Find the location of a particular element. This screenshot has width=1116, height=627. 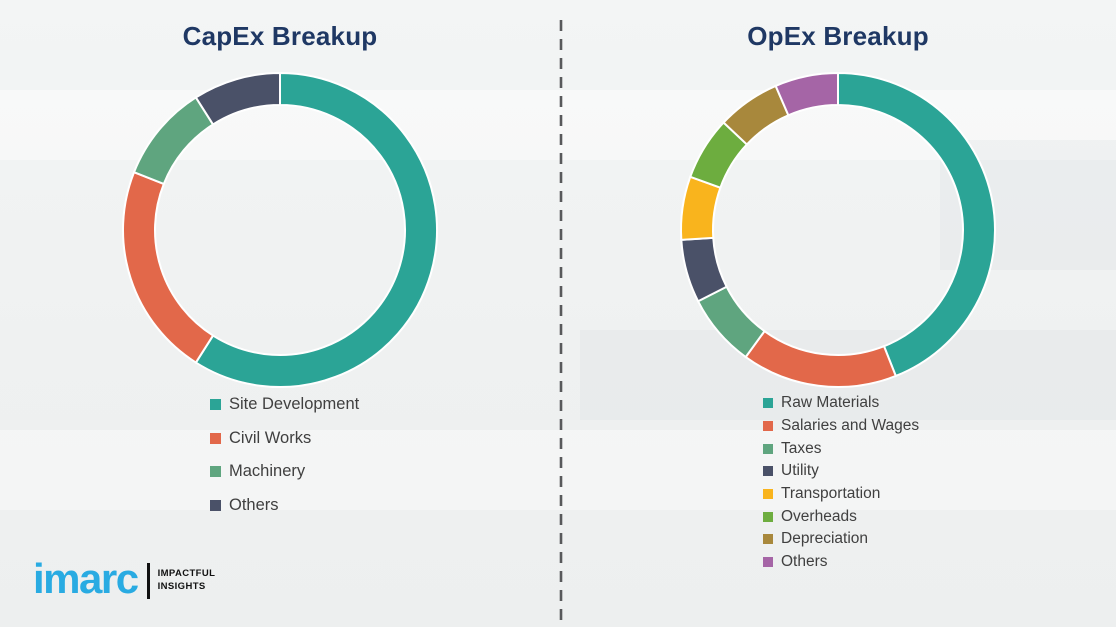

legend-marker-overheads is located at coordinates (768, 516).